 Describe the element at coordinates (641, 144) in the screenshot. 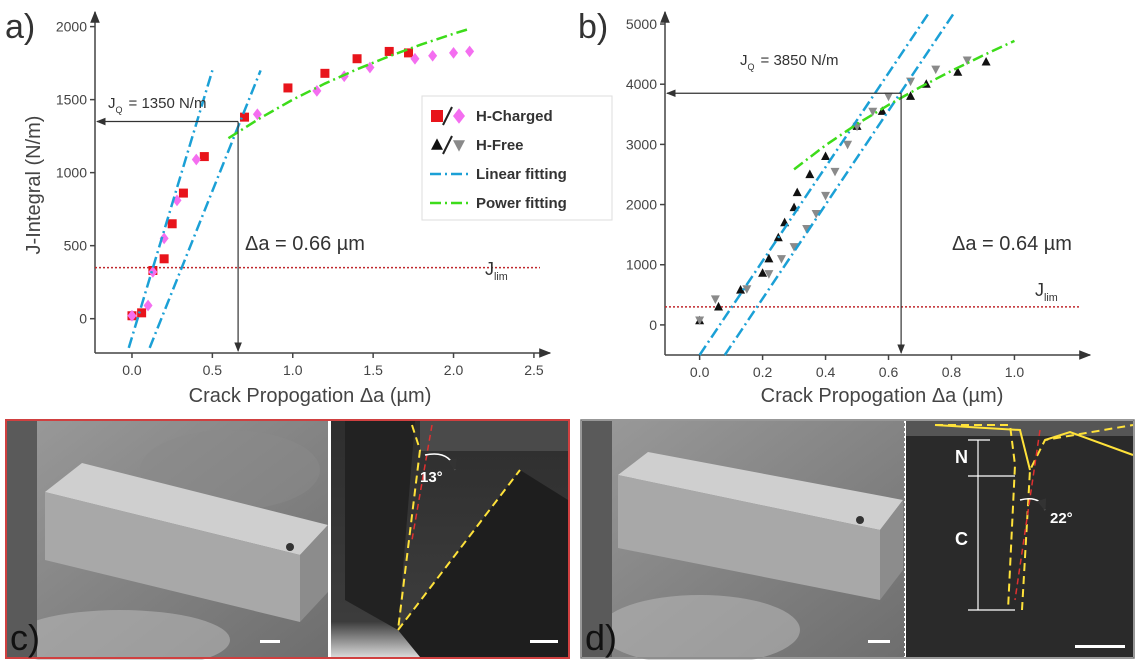

I see `y-tick-label: 3000` at that location.